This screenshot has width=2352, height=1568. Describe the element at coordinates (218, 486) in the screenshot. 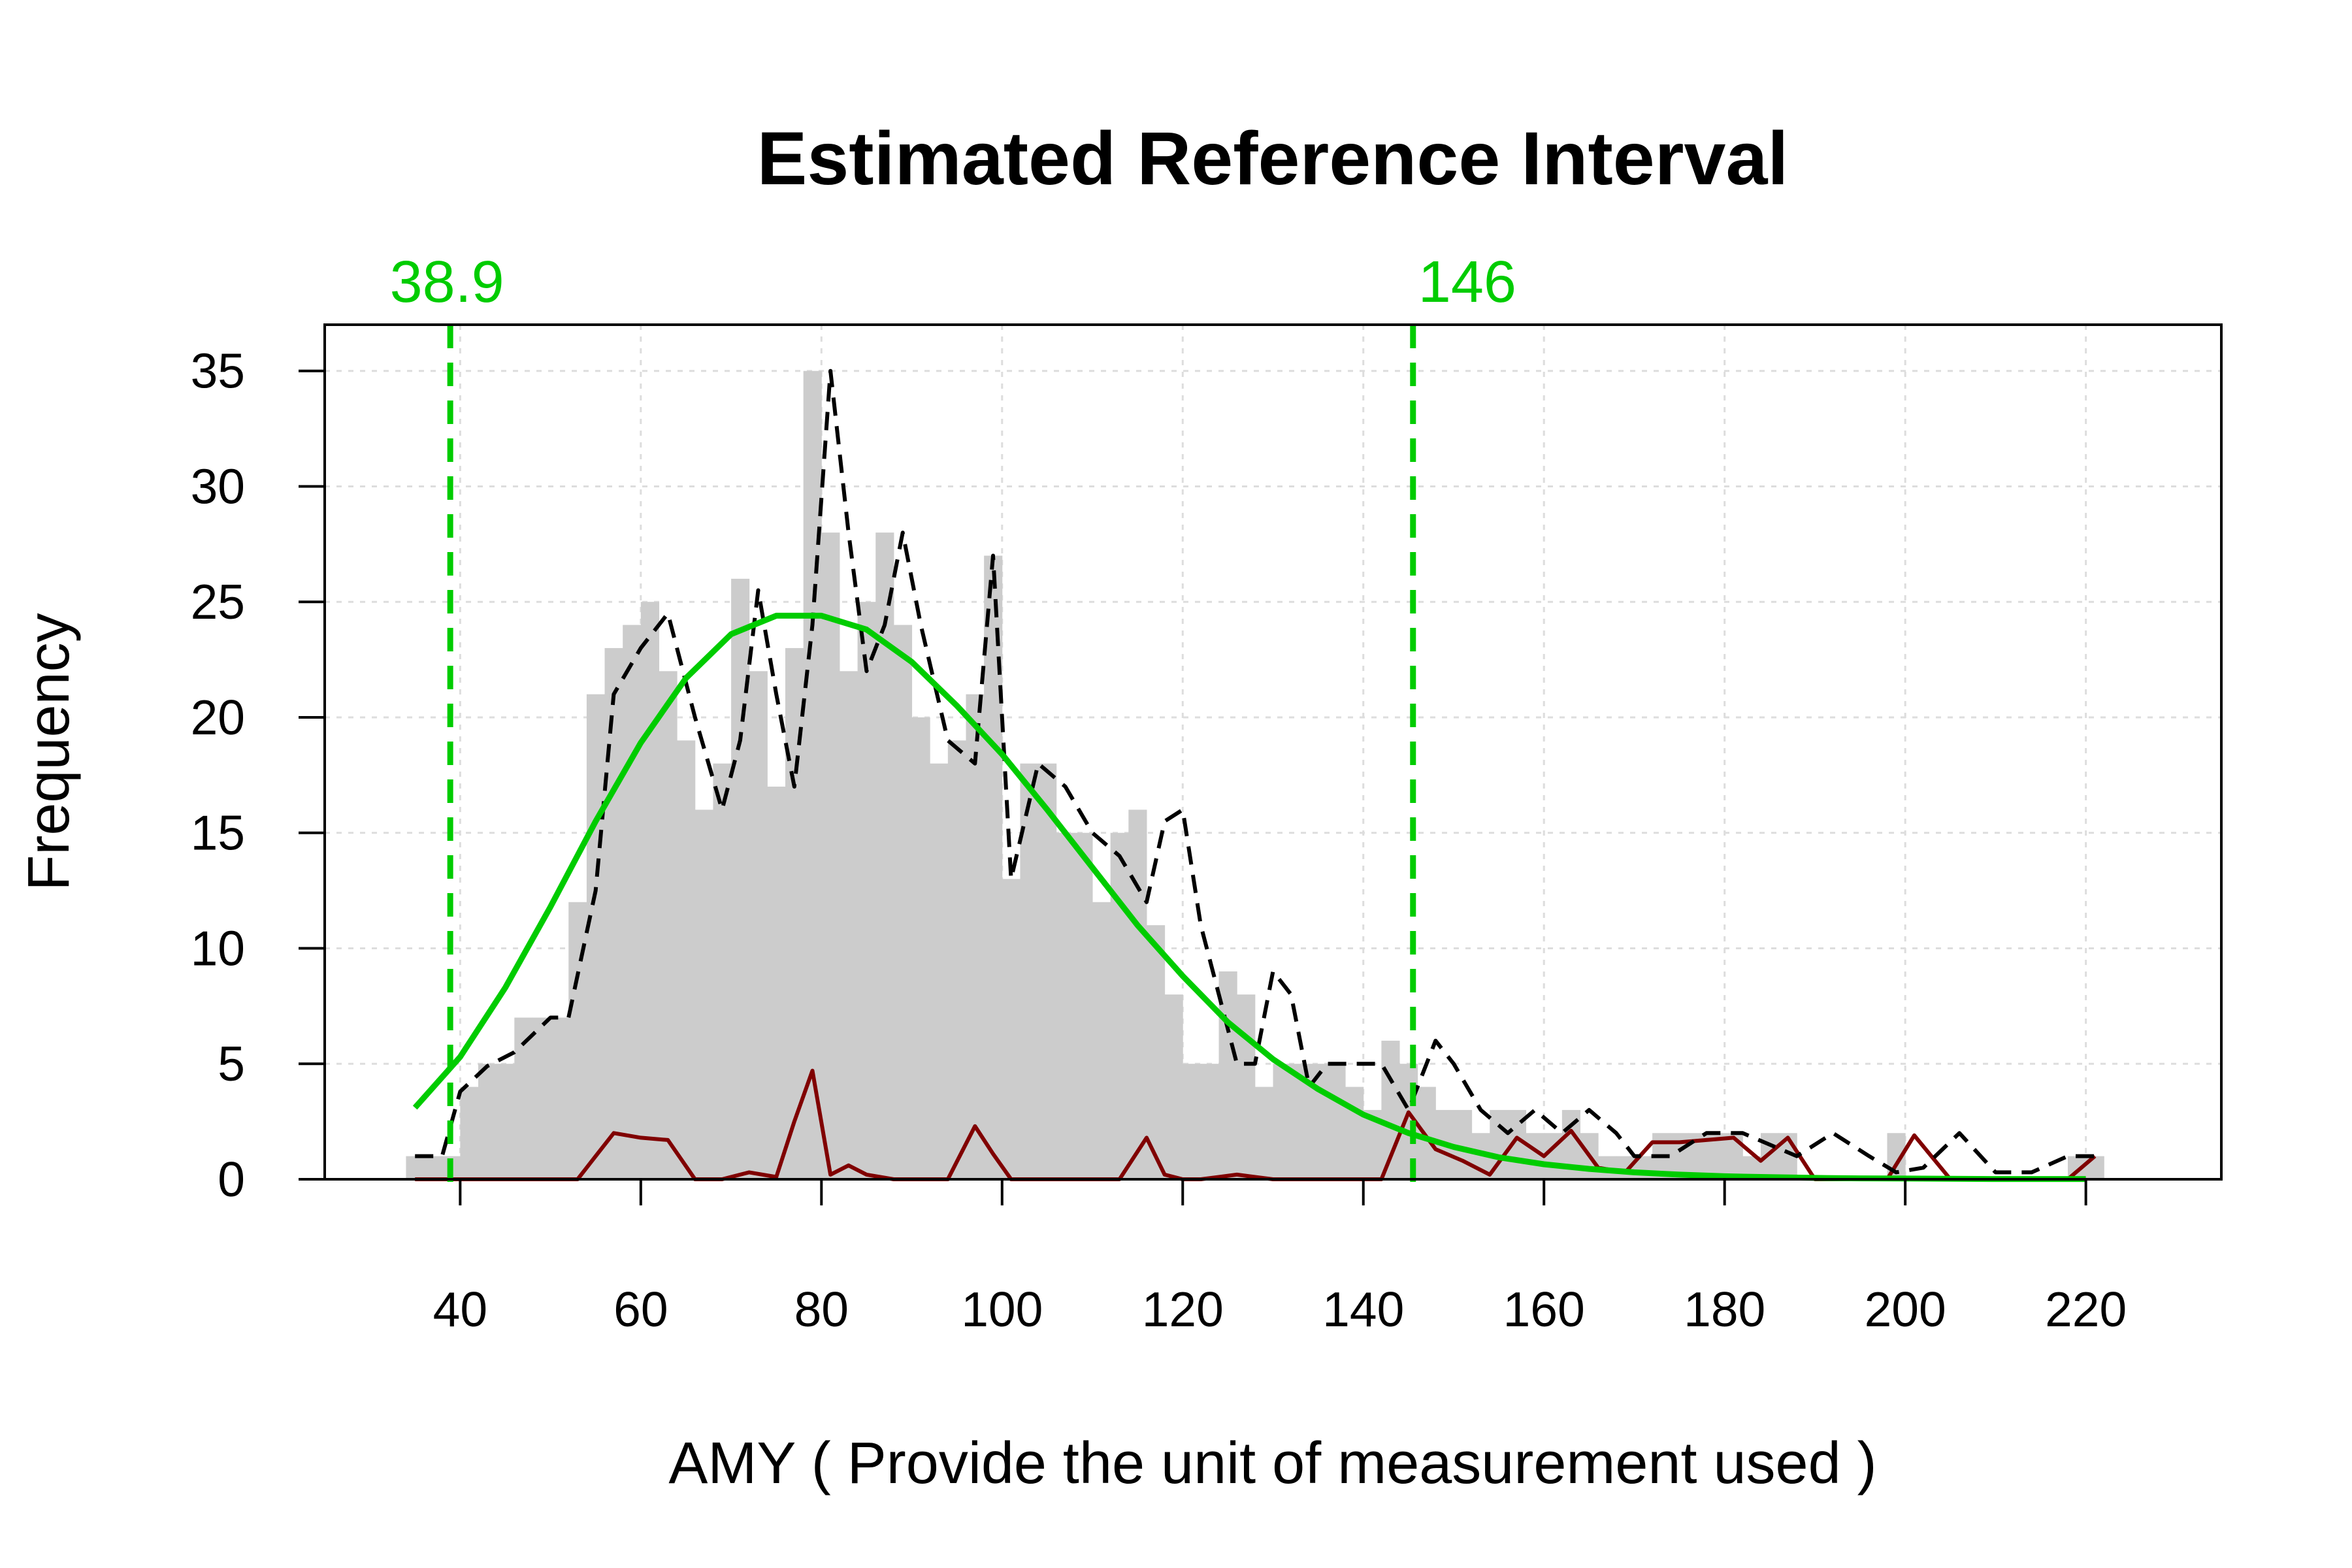

I see `y-tick-label: 30` at that location.